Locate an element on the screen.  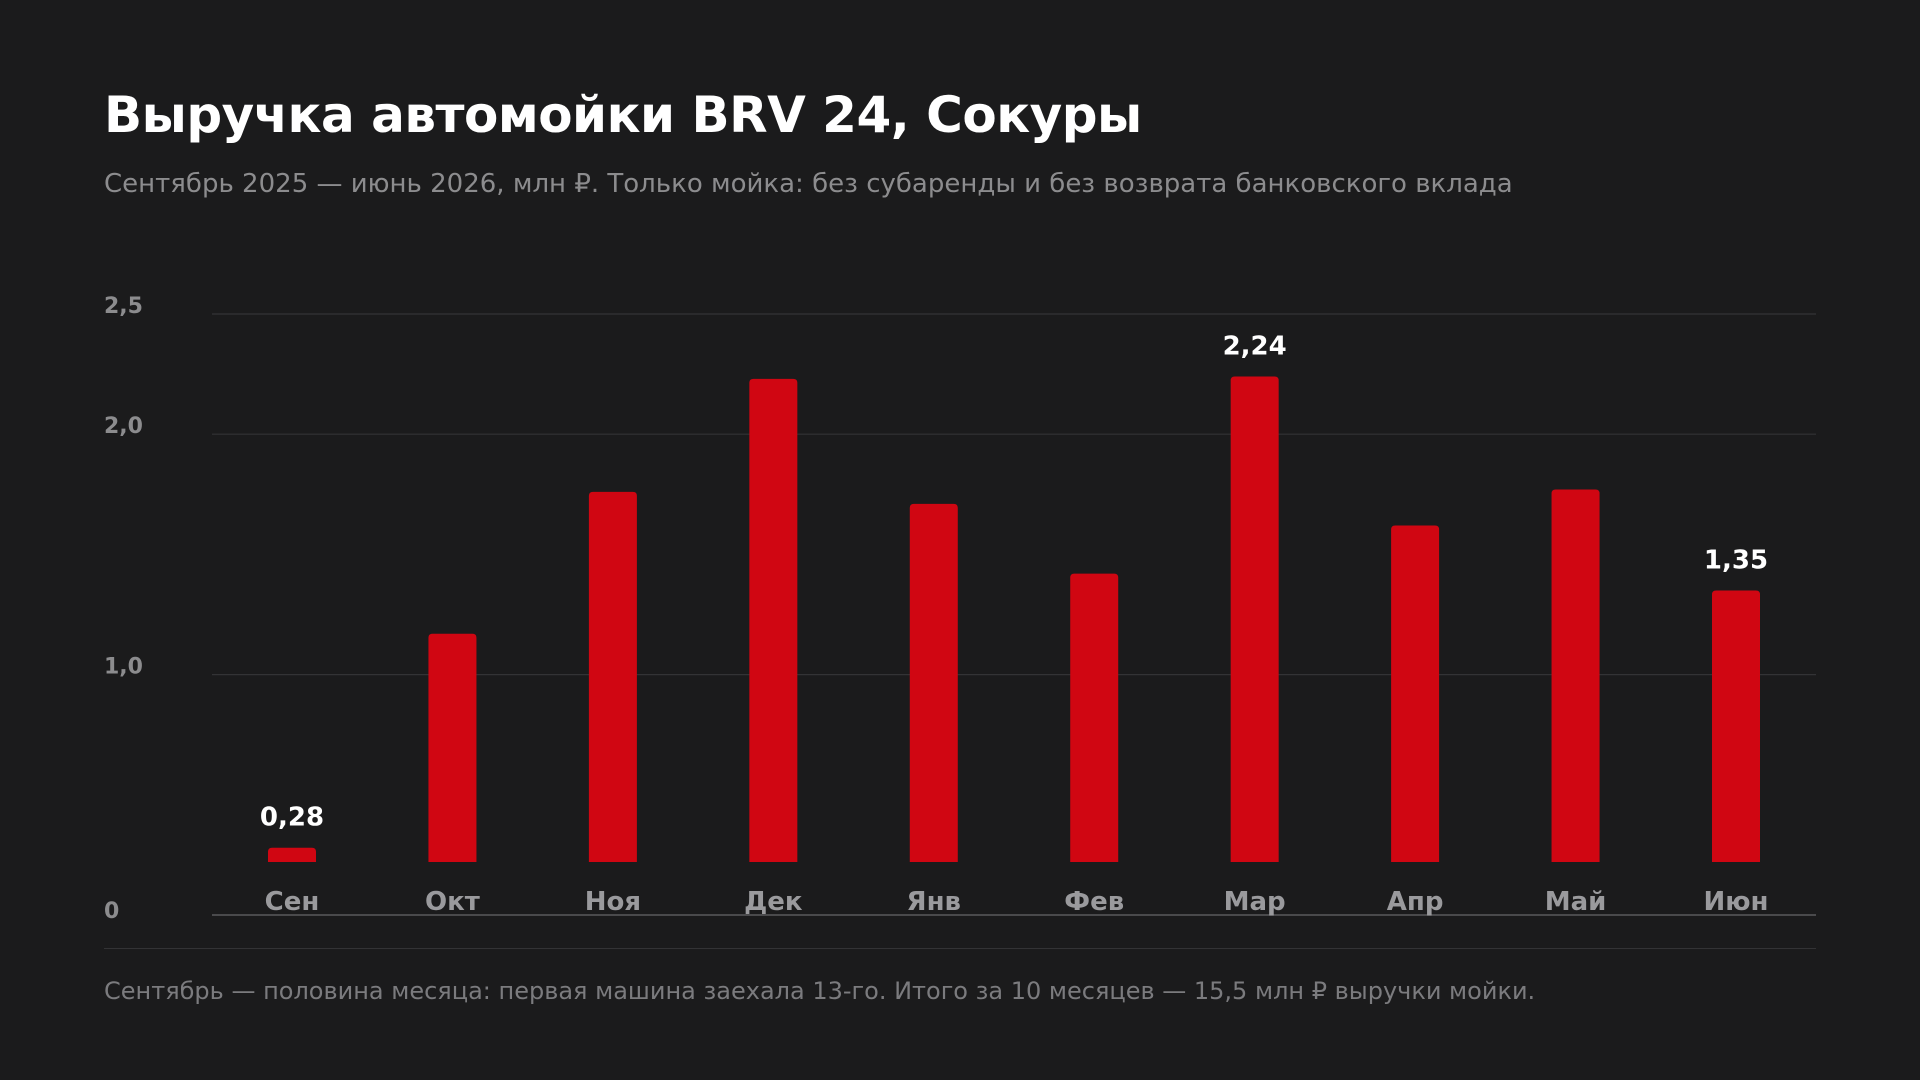
x-tick-label: Апр is located at coordinates (1415, 902).